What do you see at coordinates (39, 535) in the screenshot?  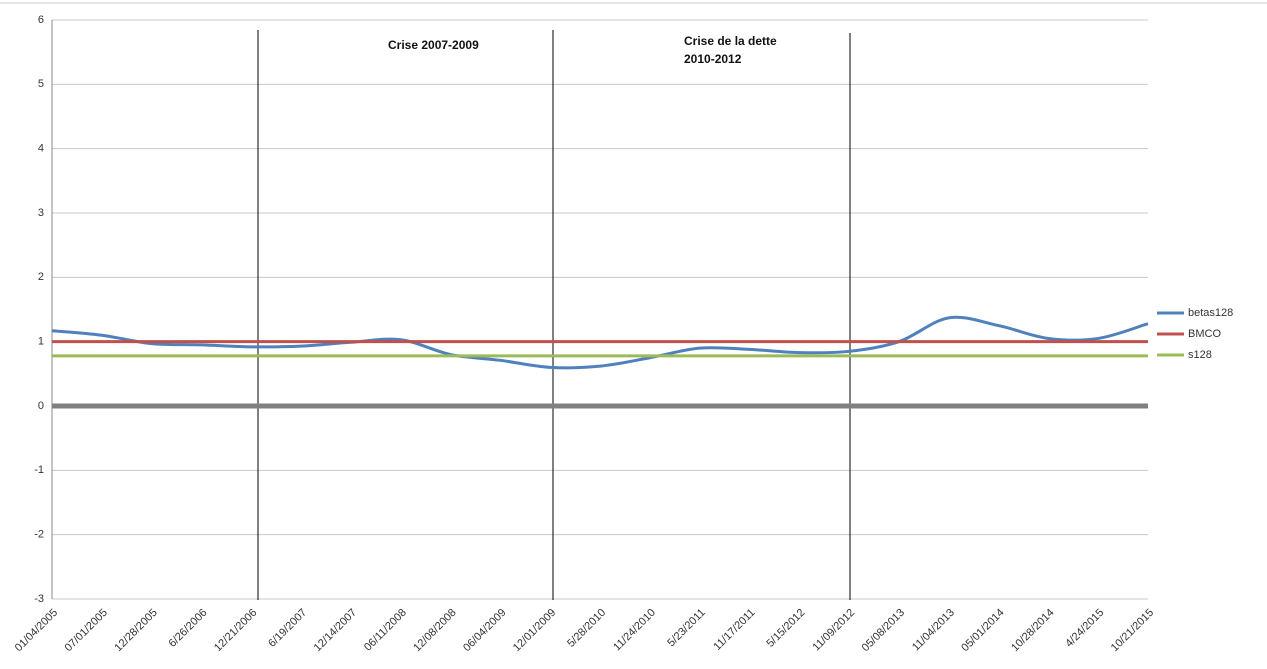 I see `y-tick-label: -2` at bounding box center [39, 535].